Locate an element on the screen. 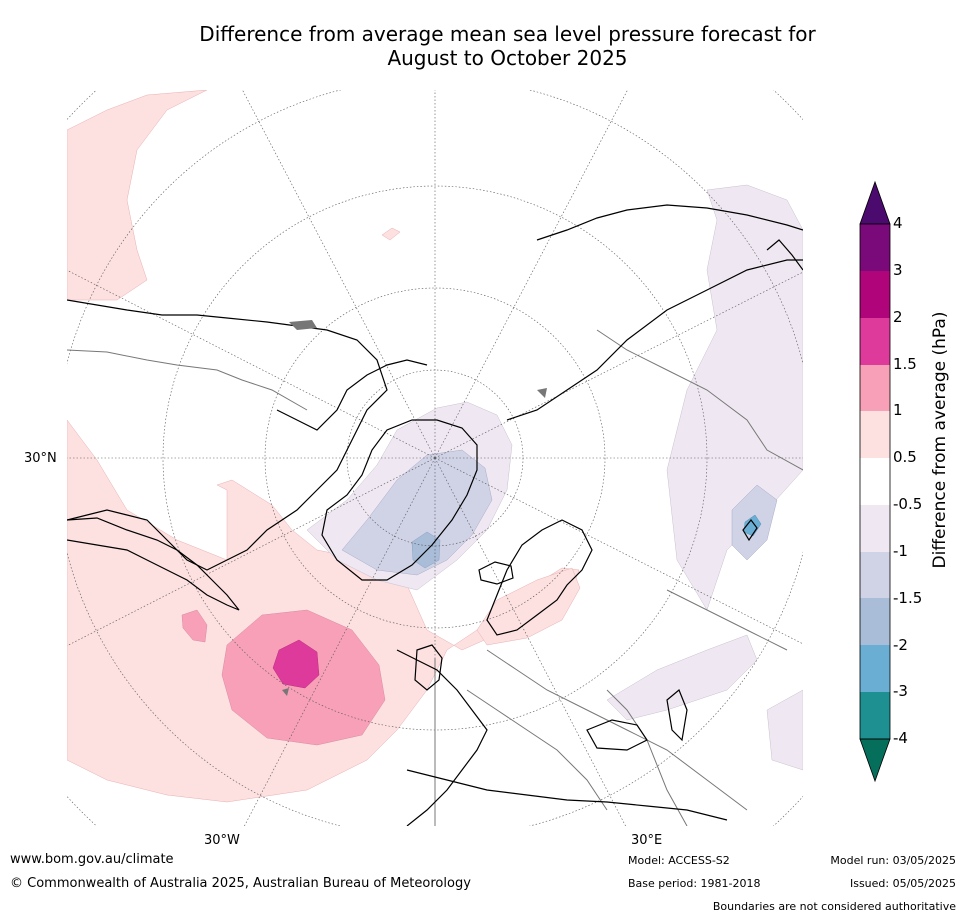  coast-black-sea is located at coordinates (617, 735).